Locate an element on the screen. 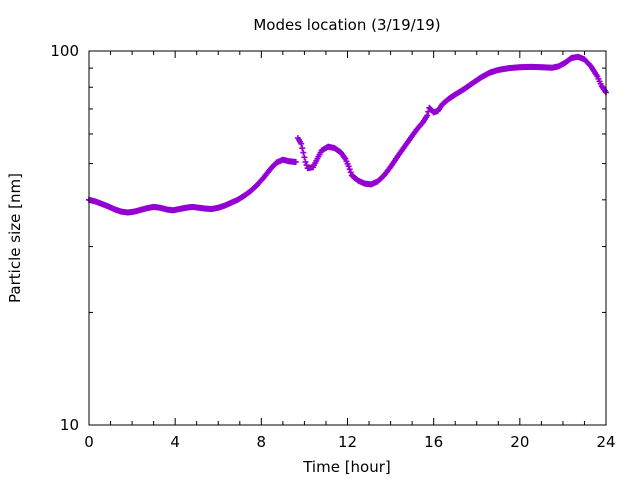 This screenshot has height=480, width=640. y-tick-label: 10 is located at coordinates (69, 425).